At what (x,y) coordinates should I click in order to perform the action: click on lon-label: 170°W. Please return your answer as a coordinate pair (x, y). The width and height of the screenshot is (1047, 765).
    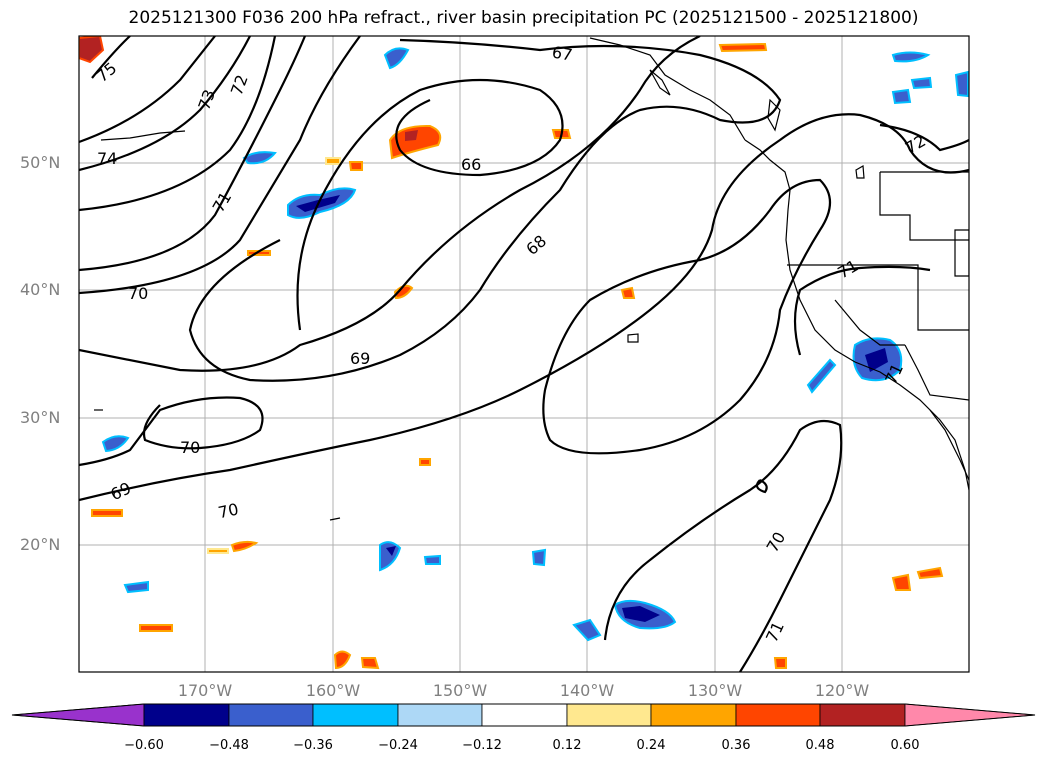
    Looking at the image, I should click on (205, 690).